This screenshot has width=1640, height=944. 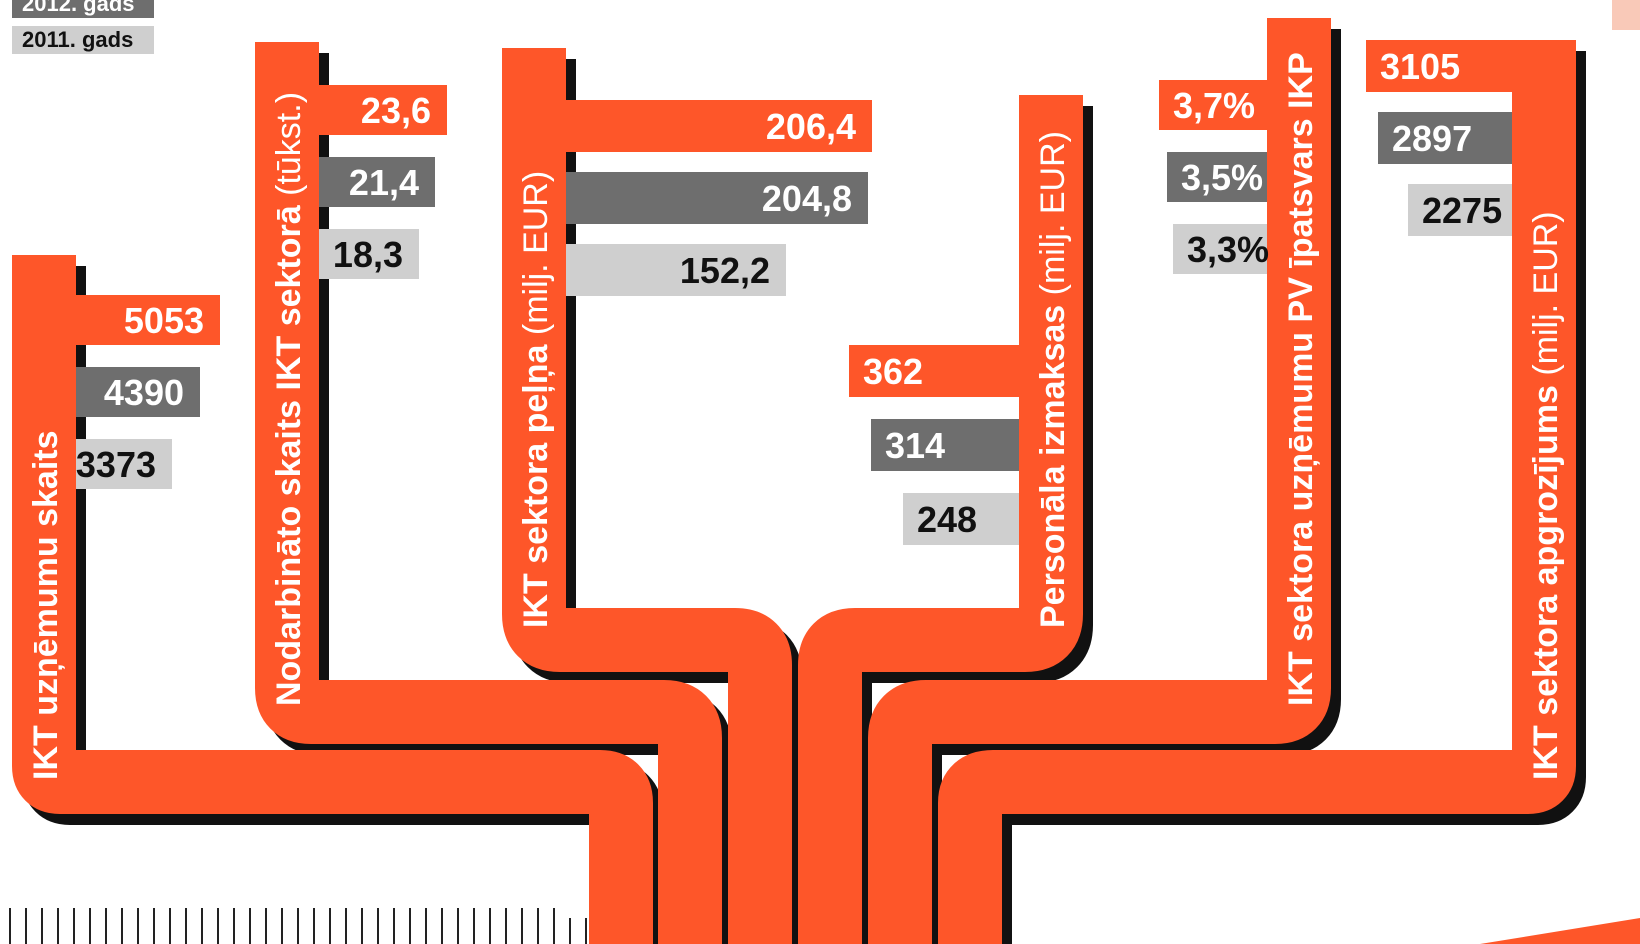 What do you see at coordinates (1228, 249) in the screenshot?
I see `value-label: 3,3%` at bounding box center [1228, 249].